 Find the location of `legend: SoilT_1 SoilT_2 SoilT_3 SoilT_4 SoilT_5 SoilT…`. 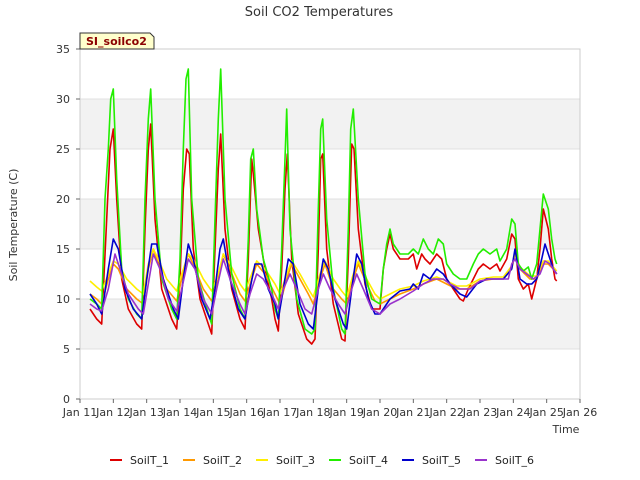

legend: SoilT_1 SoilT_2 SoilT_3 SoilT_4 SoilT_5 SoilT… is located at coordinates (322, 460).